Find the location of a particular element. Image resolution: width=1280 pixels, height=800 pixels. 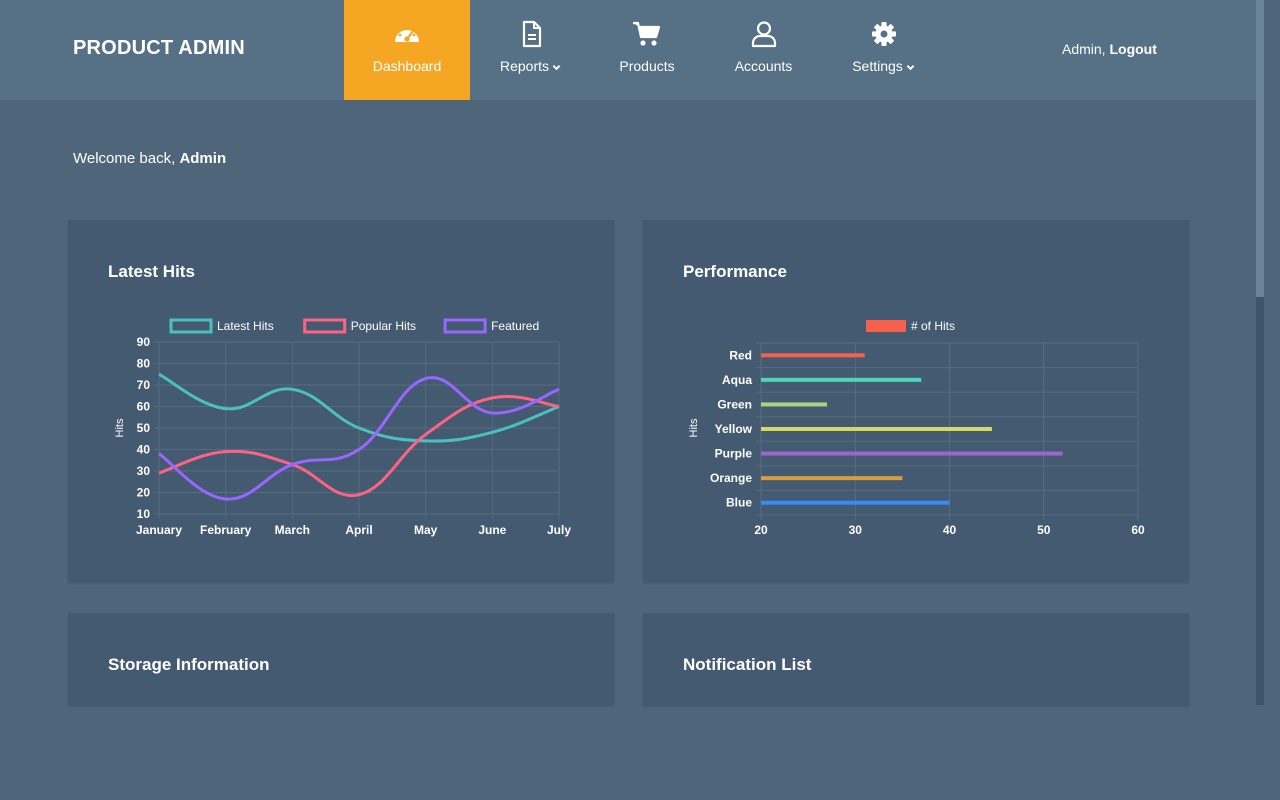

y-tick-label: 10 is located at coordinates (144, 514).